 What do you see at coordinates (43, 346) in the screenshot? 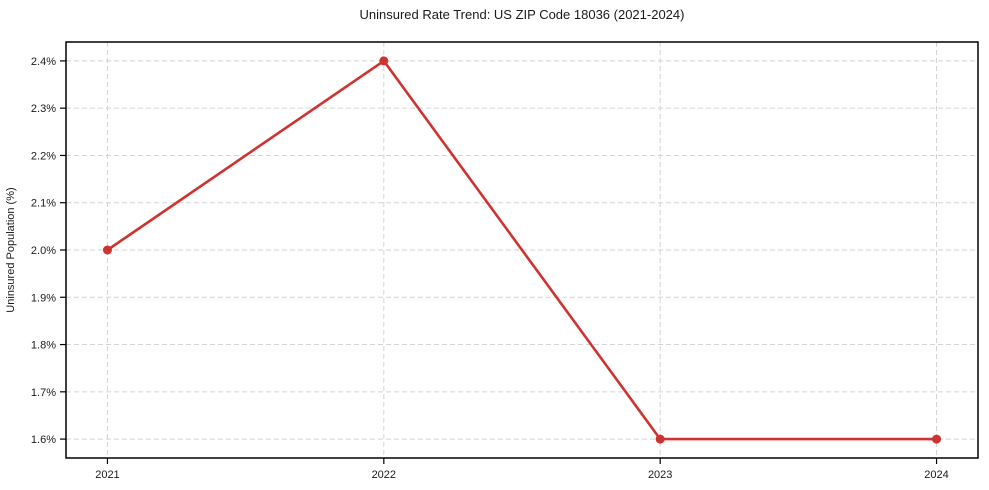
I see `y-tick-label: 1.8%` at bounding box center [43, 346].